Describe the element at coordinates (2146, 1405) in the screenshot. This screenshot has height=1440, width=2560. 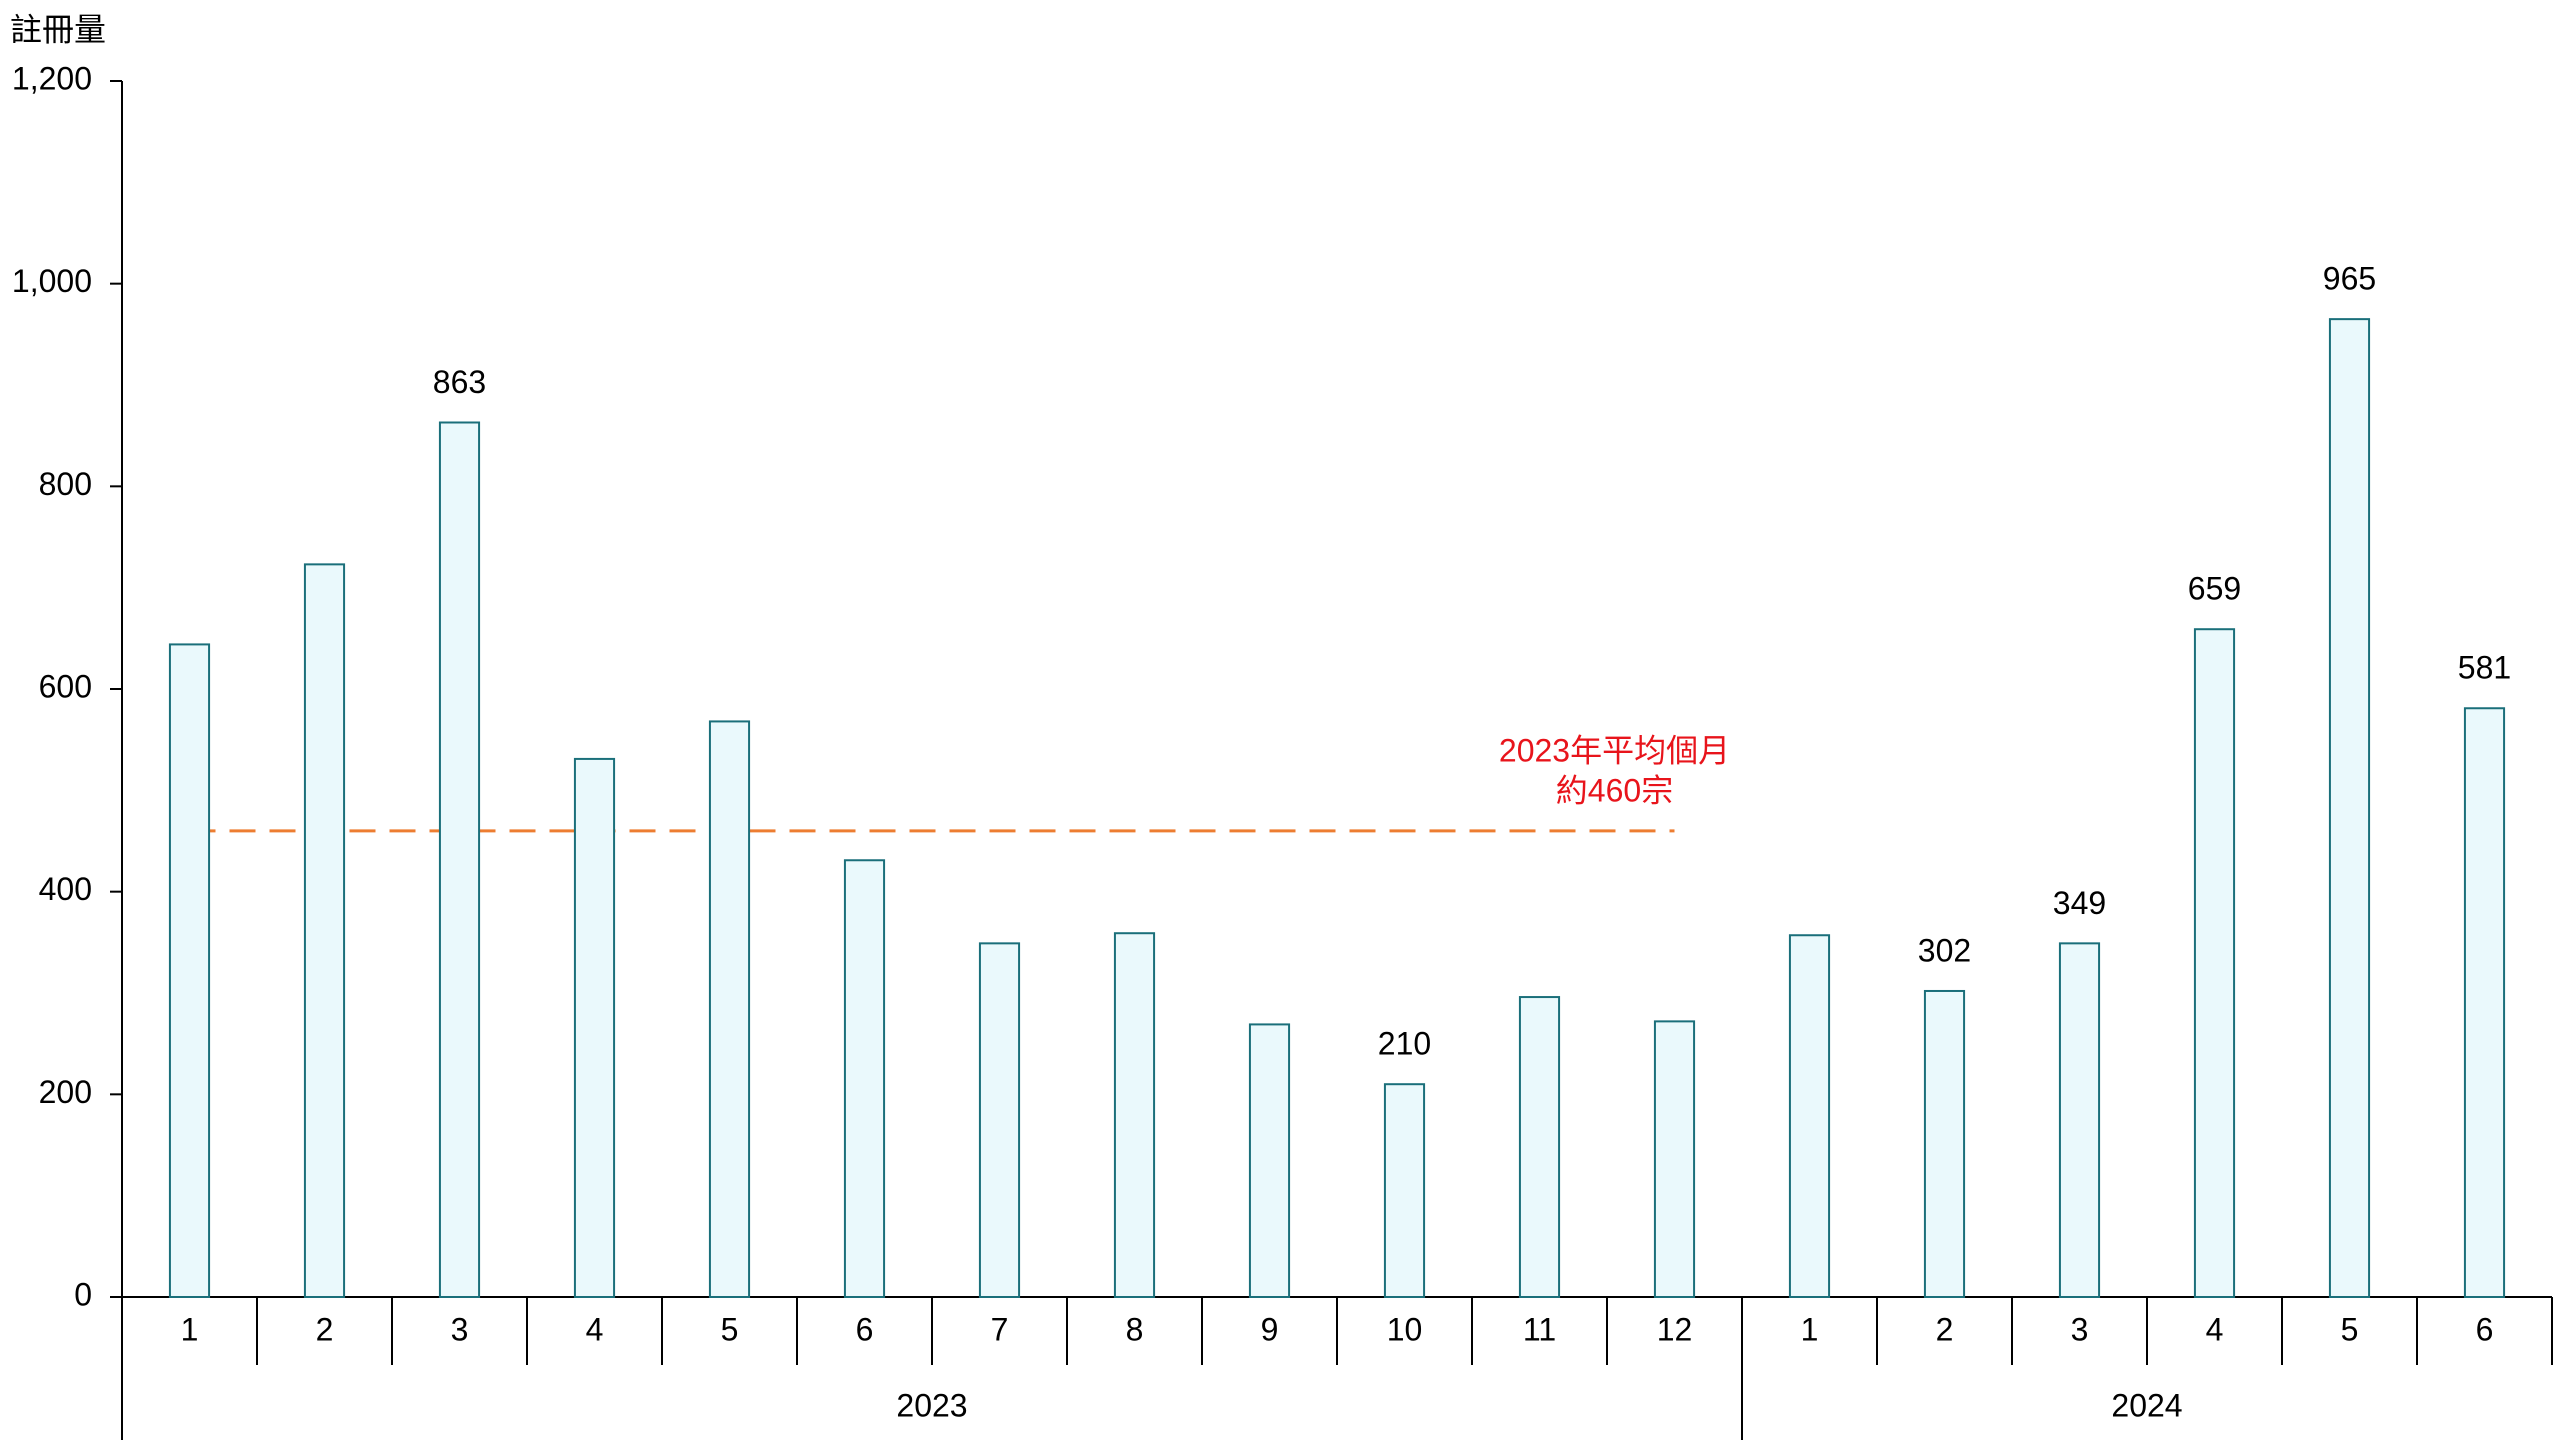
I see `x-group-label: 2024` at that location.